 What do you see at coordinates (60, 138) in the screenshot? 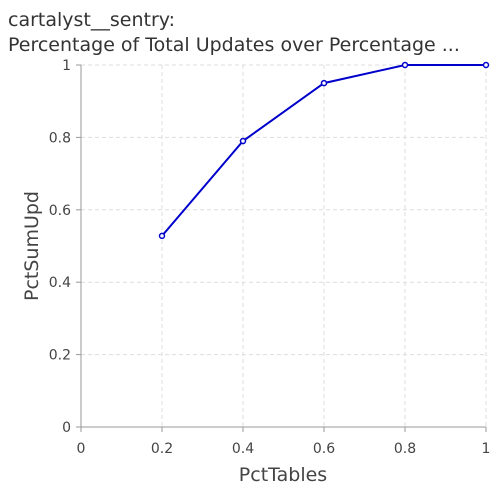
I see `y-tick-label: 0.8` at bounding box center [60, 138].